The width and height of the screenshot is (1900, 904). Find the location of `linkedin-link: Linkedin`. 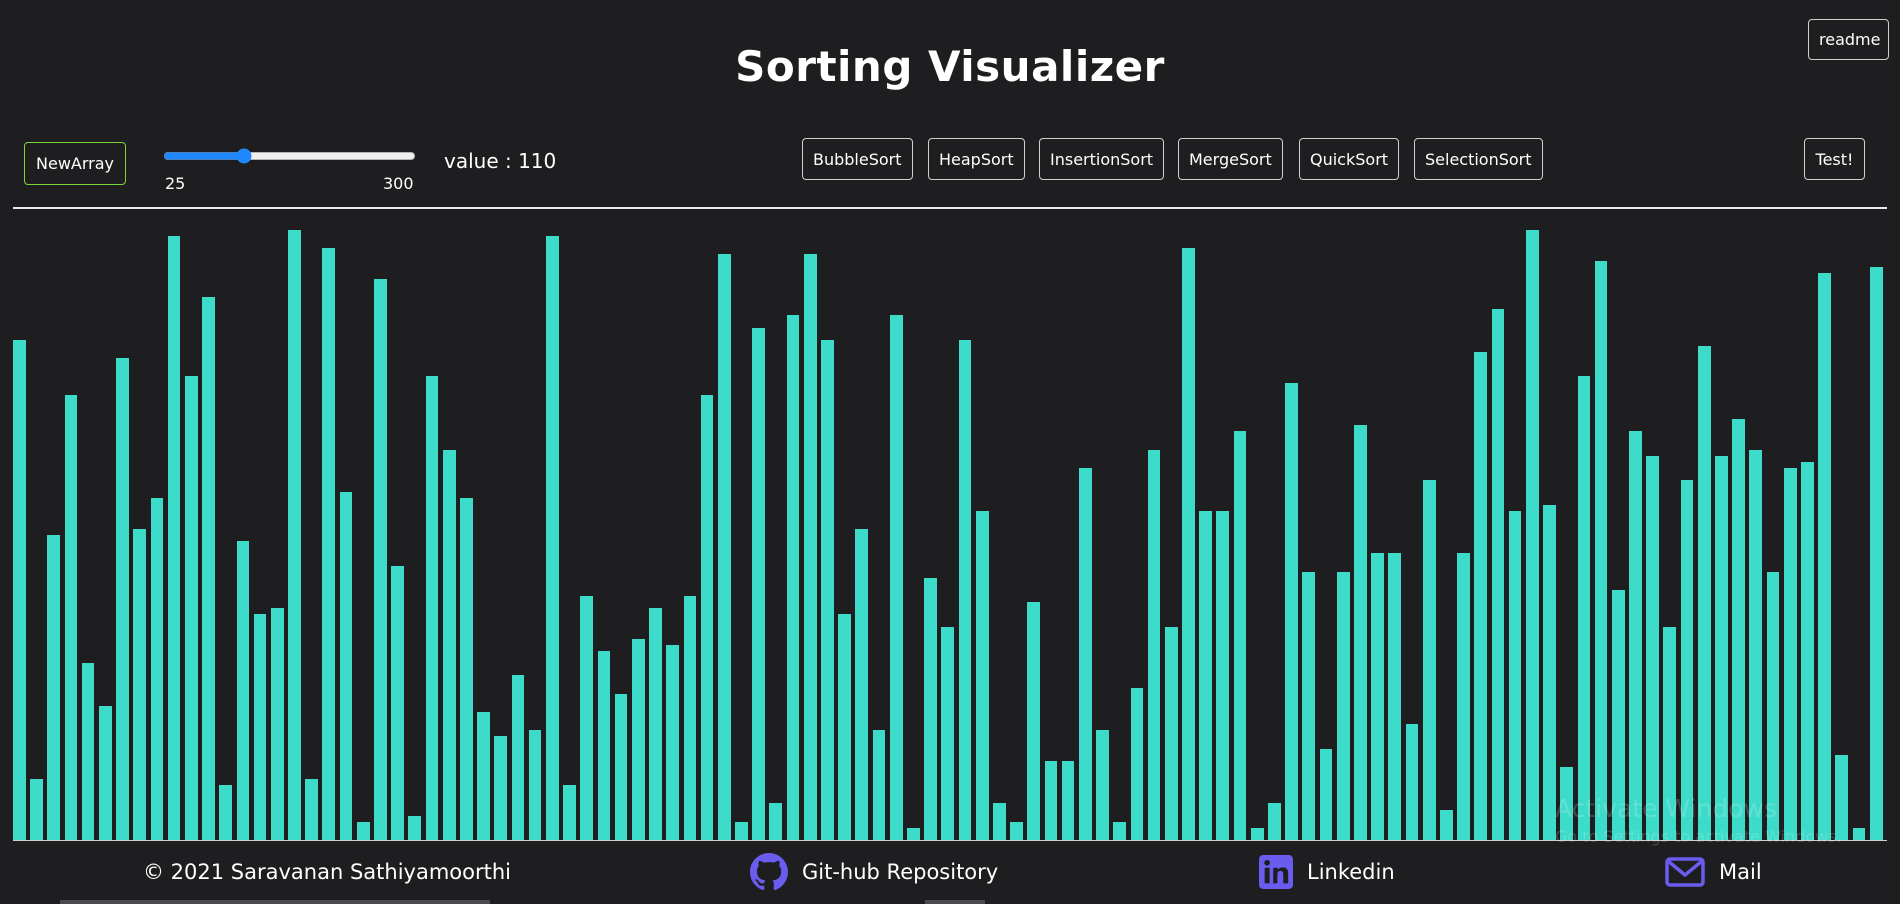

linkedin-link: Linkedin is located at coordinates (1327, 872).